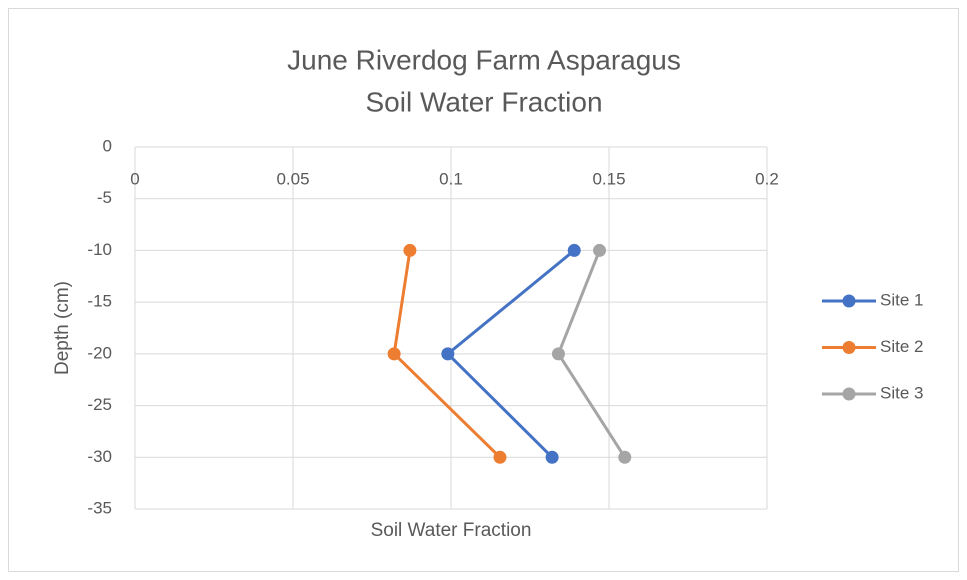  Describe the element at coordinates (62, 328) in the screenshot. I see `y-axis-label: Depth (cm)` at that location.